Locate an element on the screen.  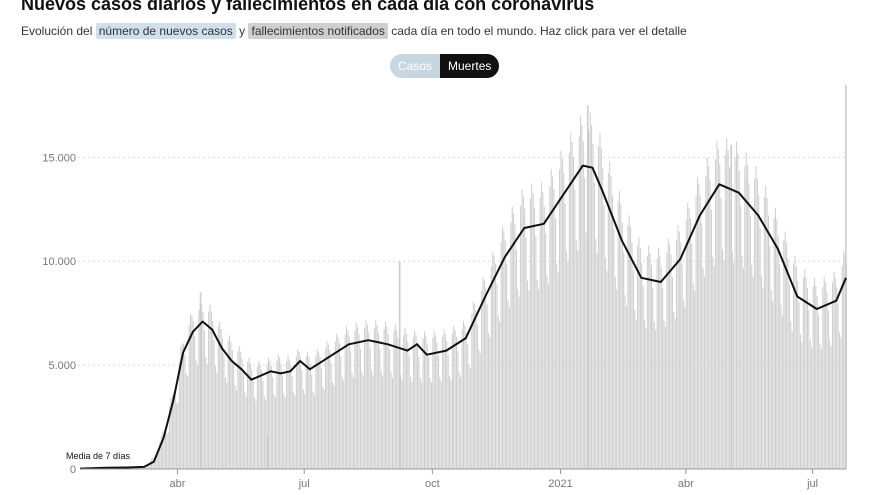
x-tick-label: jul is located at coordinates (304, 484).